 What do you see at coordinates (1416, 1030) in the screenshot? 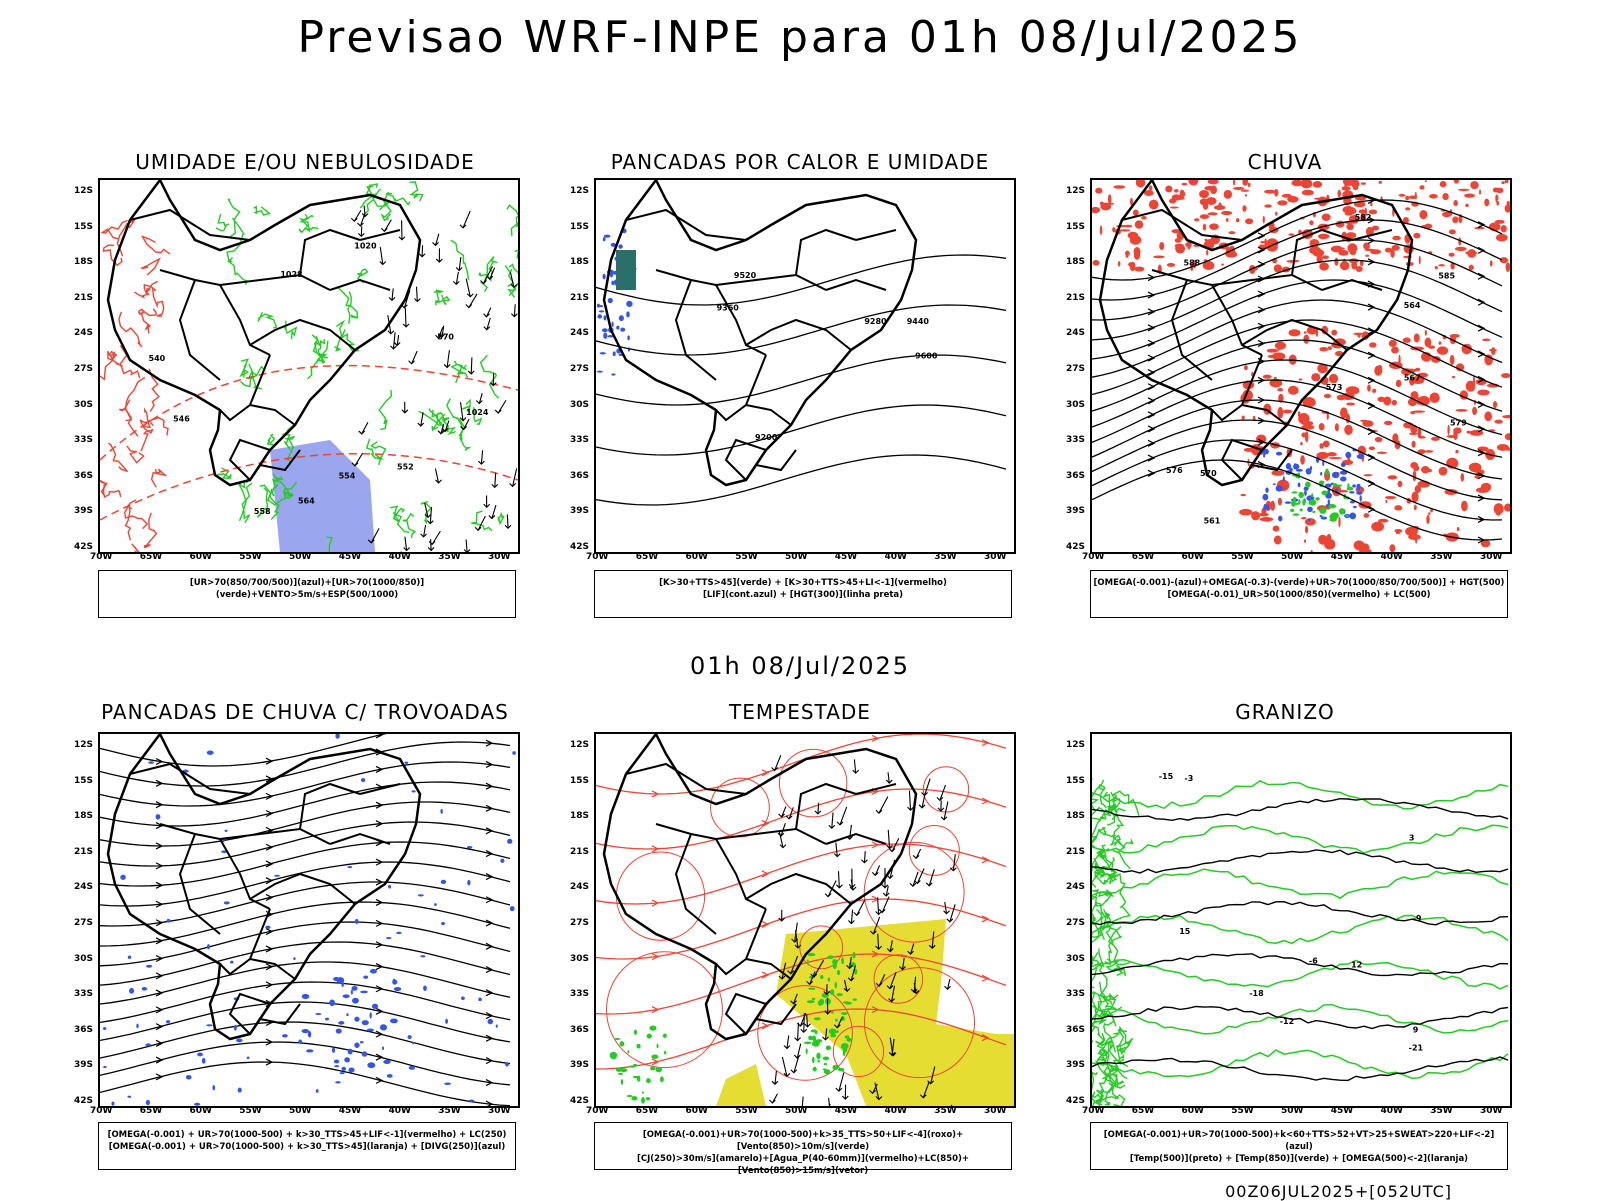
I see `svg-text: 9` at bounding box center [1416, 1030].